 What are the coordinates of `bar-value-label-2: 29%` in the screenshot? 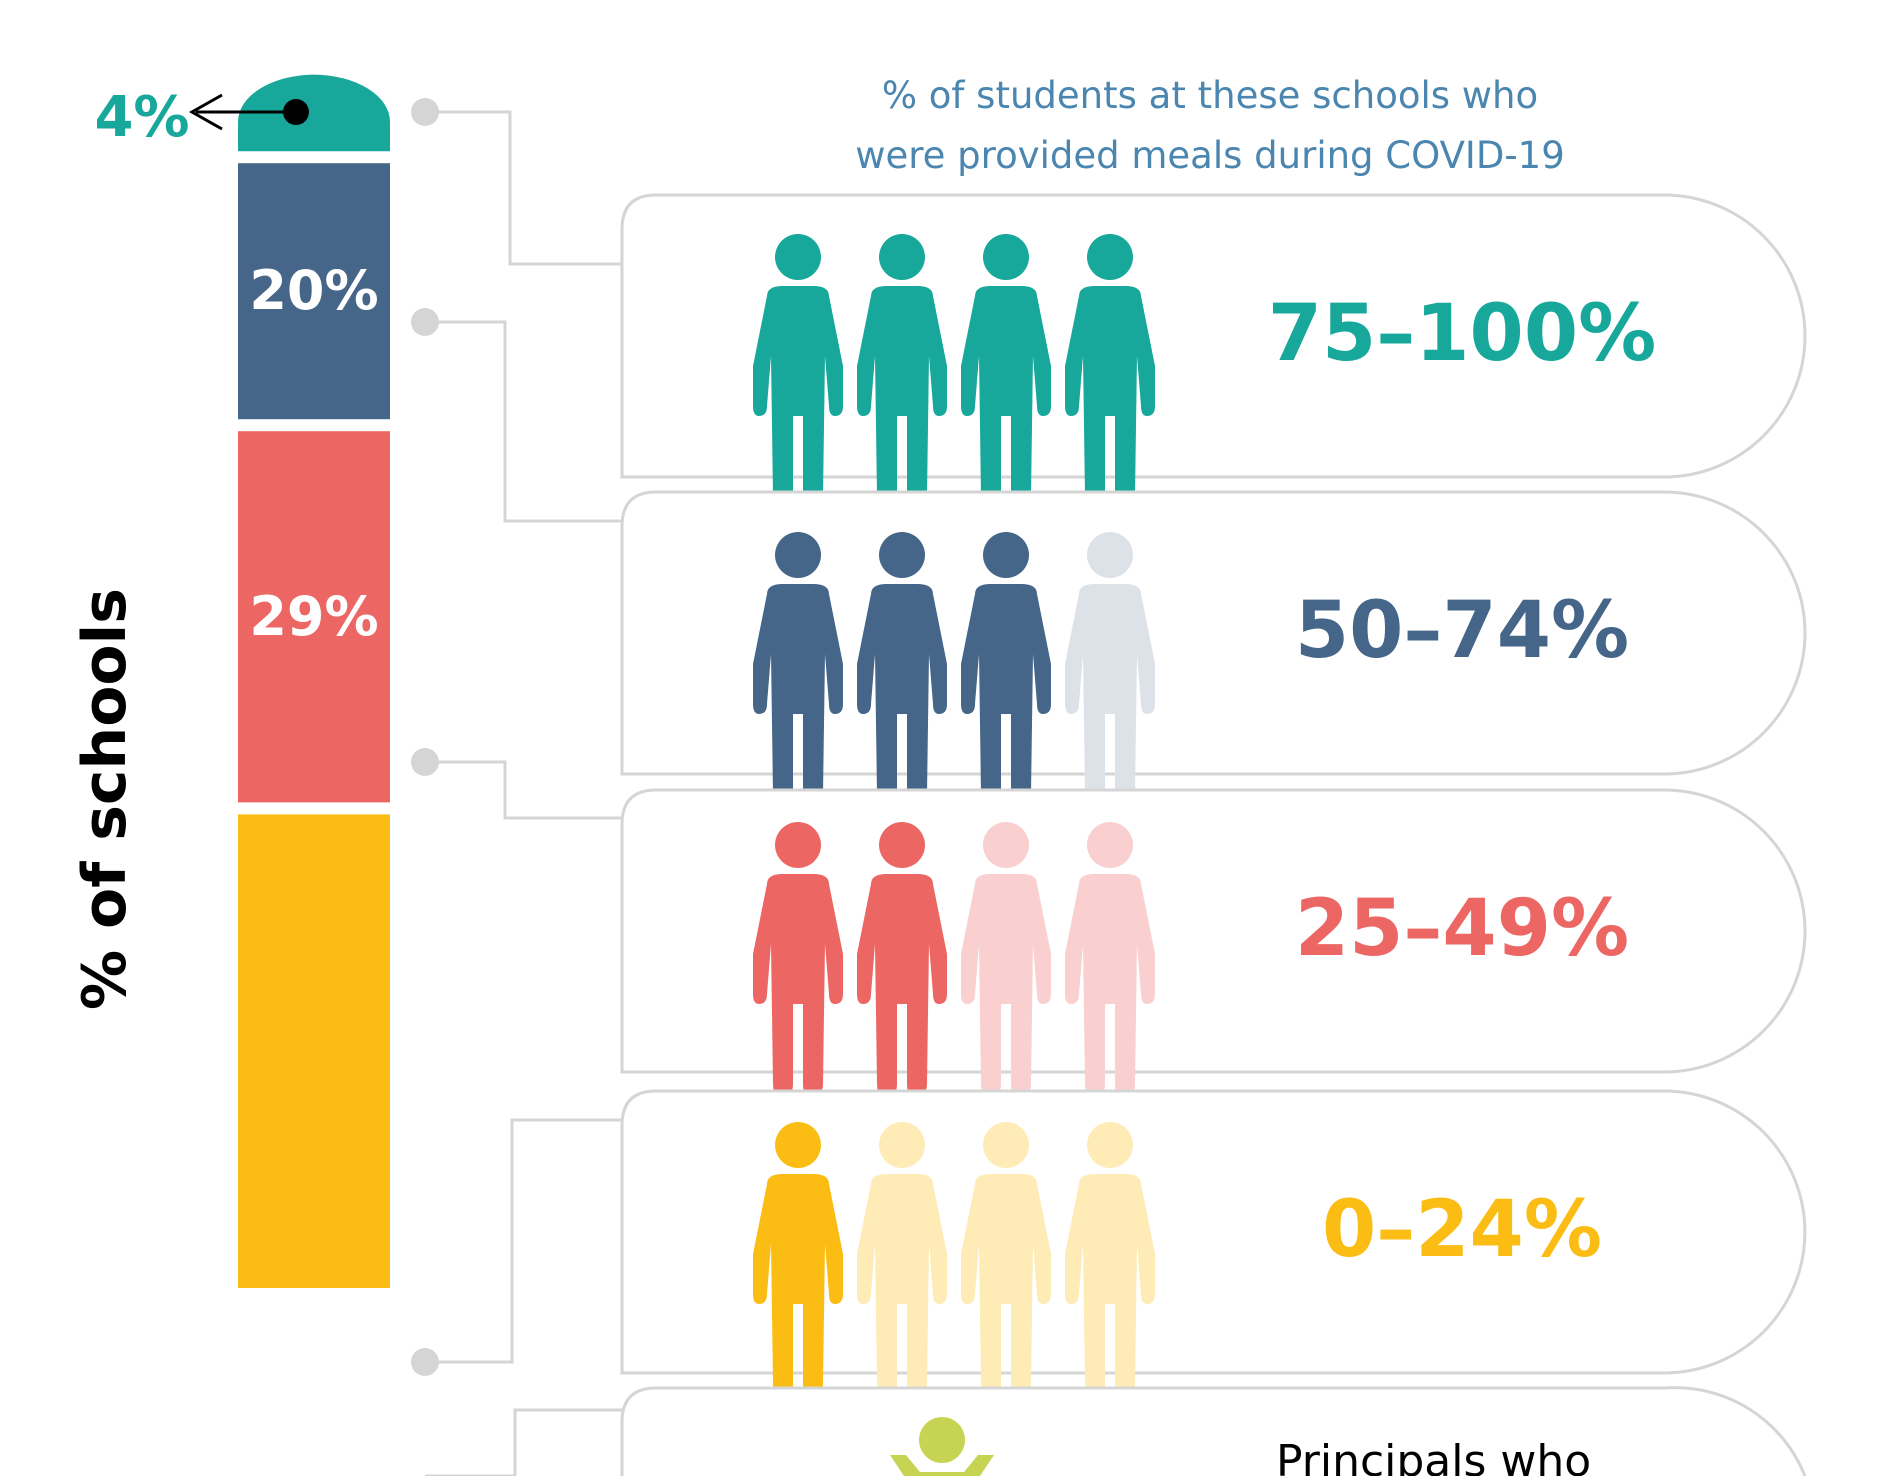 It's located at (313, 616).